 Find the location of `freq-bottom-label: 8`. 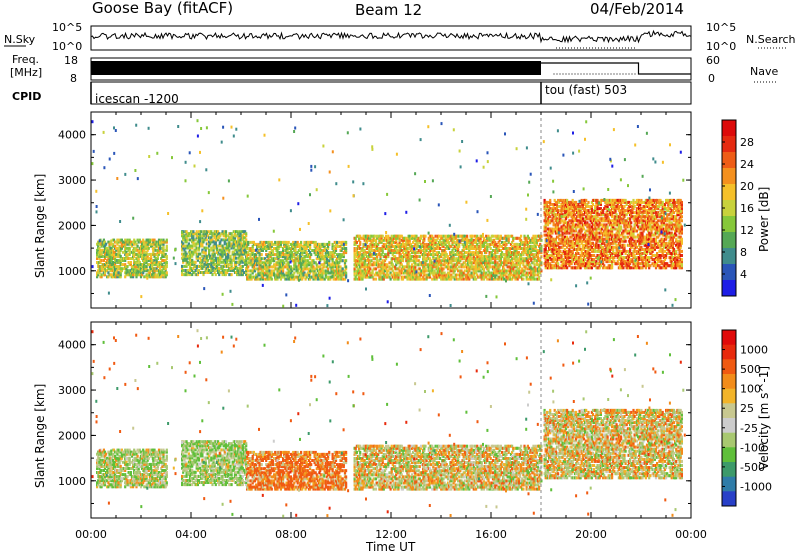

freq-bottom-label: 8 is located at coordinates (73, 78).